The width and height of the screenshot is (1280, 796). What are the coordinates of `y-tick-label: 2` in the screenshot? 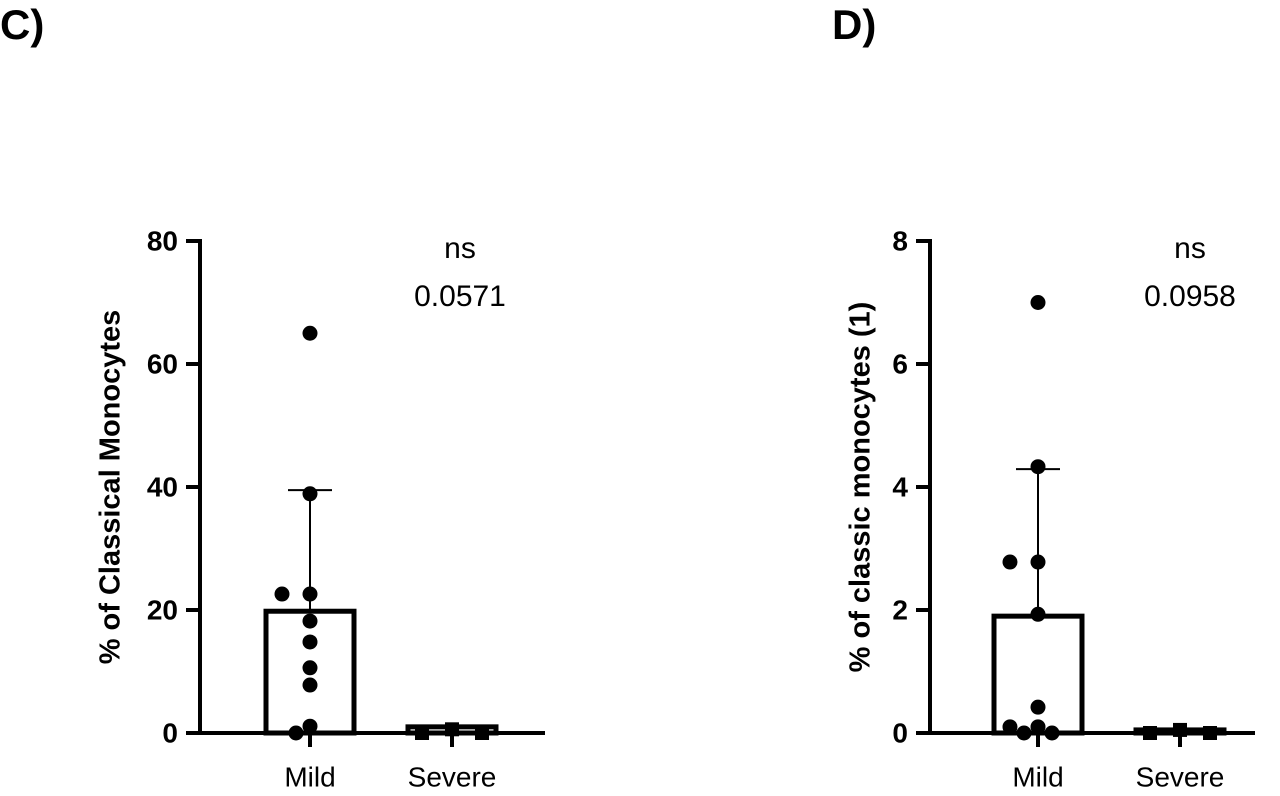 It's located at (900, 609).